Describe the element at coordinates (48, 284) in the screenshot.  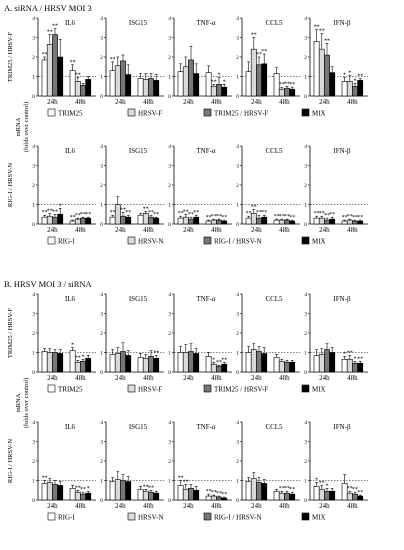
I see `section-b-title: B. HRSV MOI 3 / siRNA` at that location.